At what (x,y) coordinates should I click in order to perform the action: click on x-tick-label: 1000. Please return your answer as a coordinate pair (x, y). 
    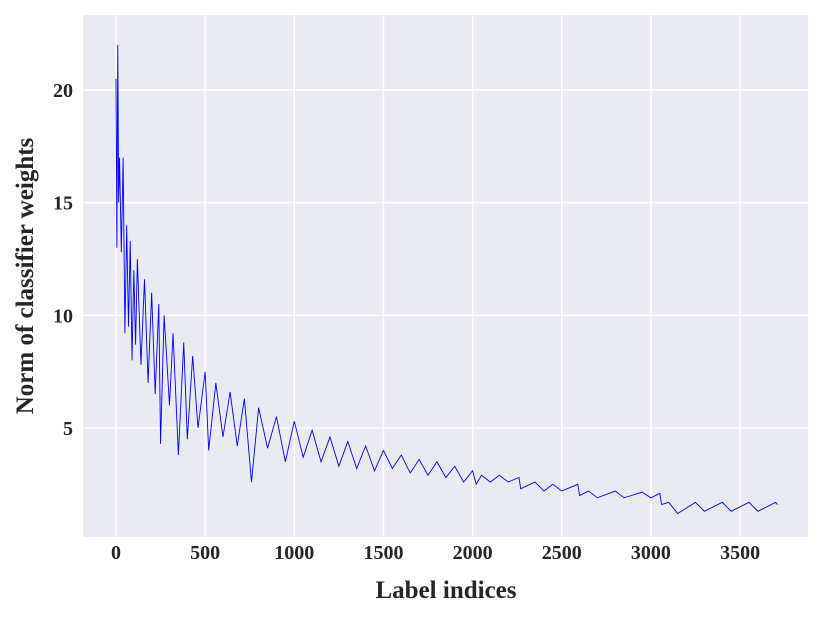
    Looking at the image, I should click on (294, 553).